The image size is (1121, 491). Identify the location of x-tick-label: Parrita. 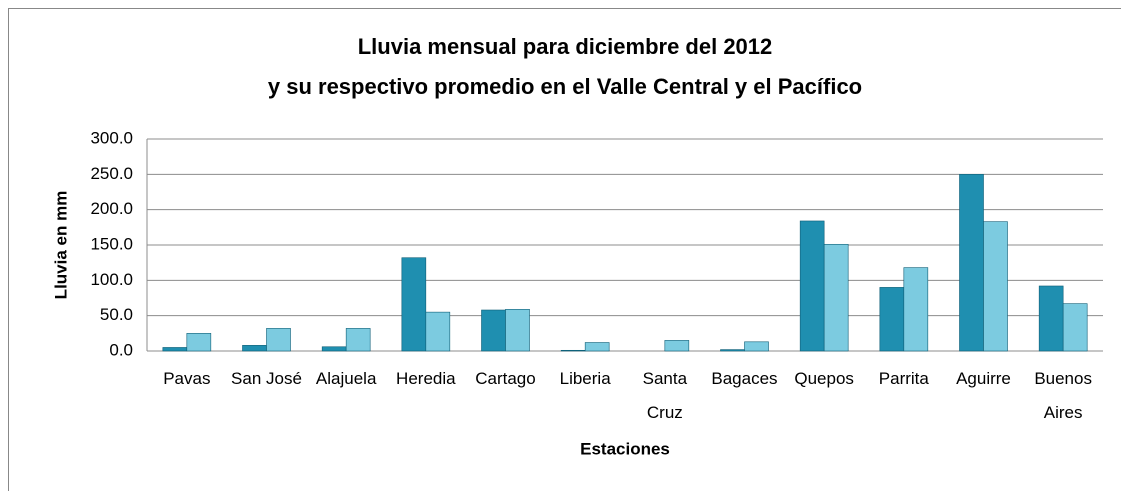
(903, 378).